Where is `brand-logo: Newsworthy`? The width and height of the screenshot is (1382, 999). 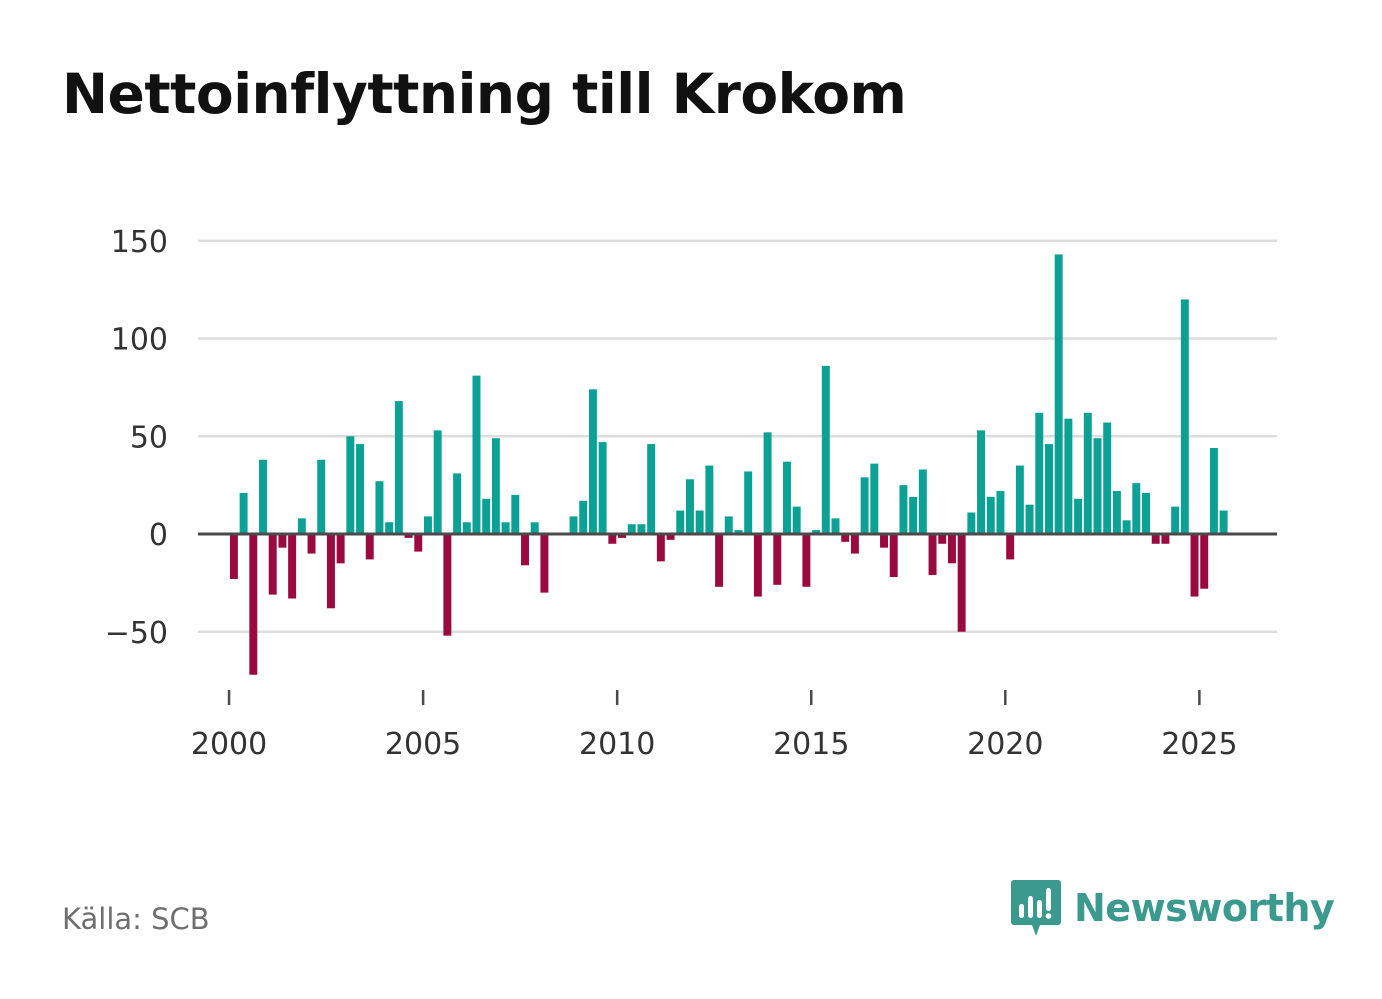
brand-logo: Newsworthy is located at coordinates (1172, 908).